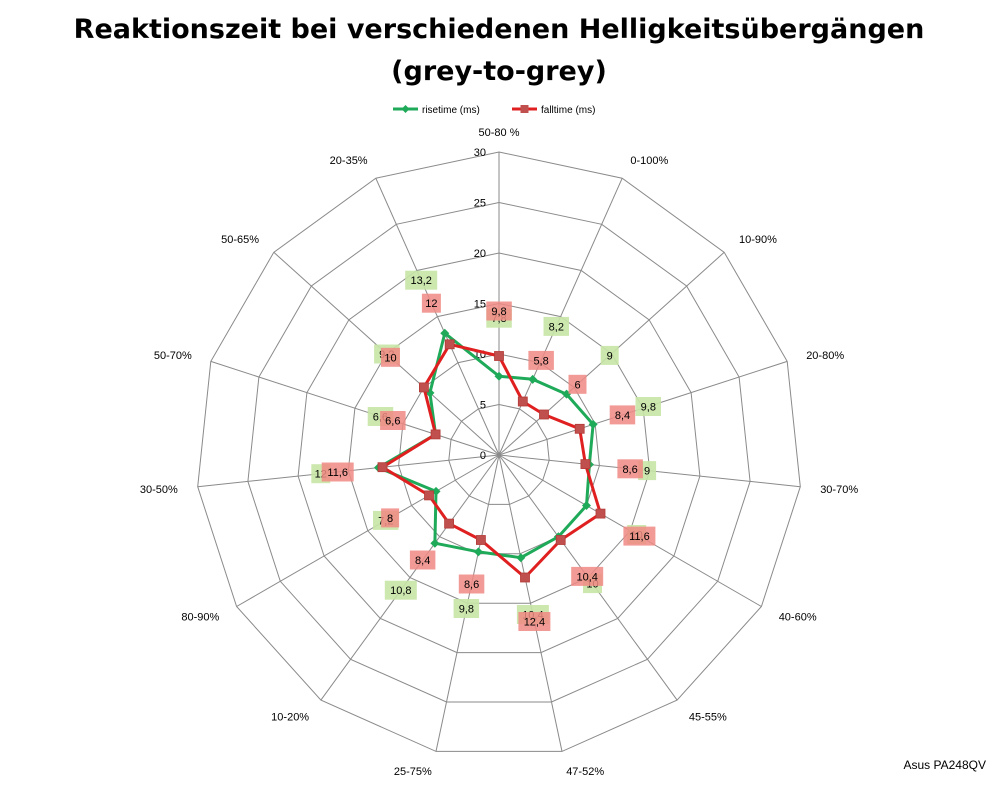 This screenshot has height=786, width=998. I want to click on category-label: 25-75%, so click(413, 772).